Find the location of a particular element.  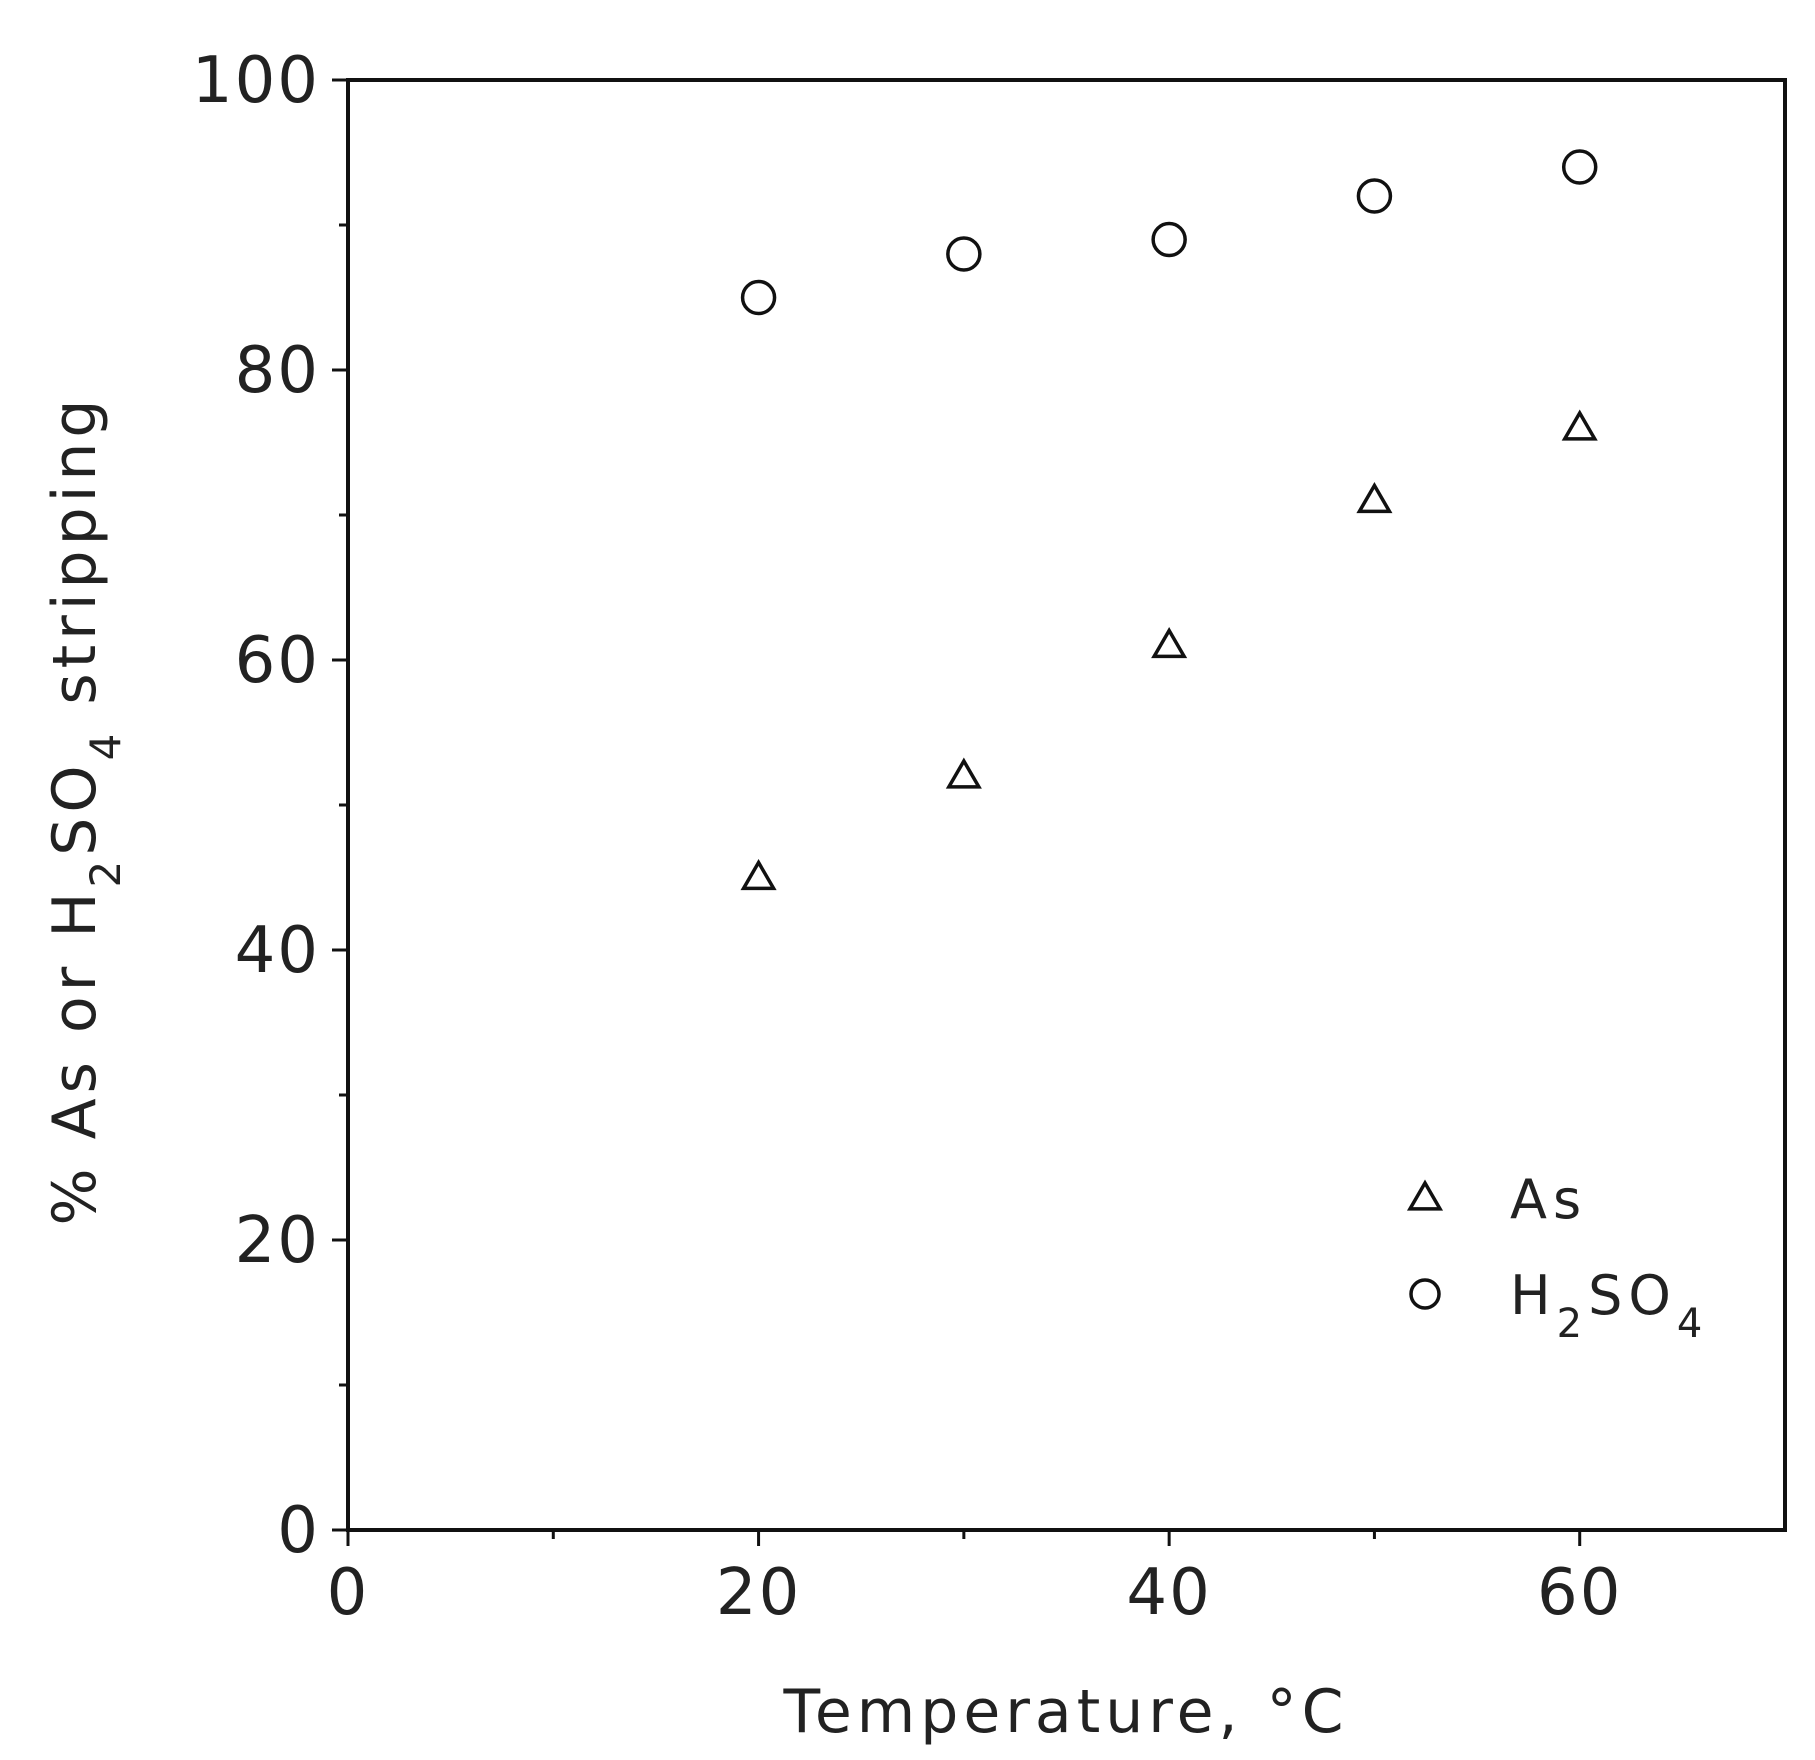

y-tick-label: 0 is located at coordinates (298, 1531).